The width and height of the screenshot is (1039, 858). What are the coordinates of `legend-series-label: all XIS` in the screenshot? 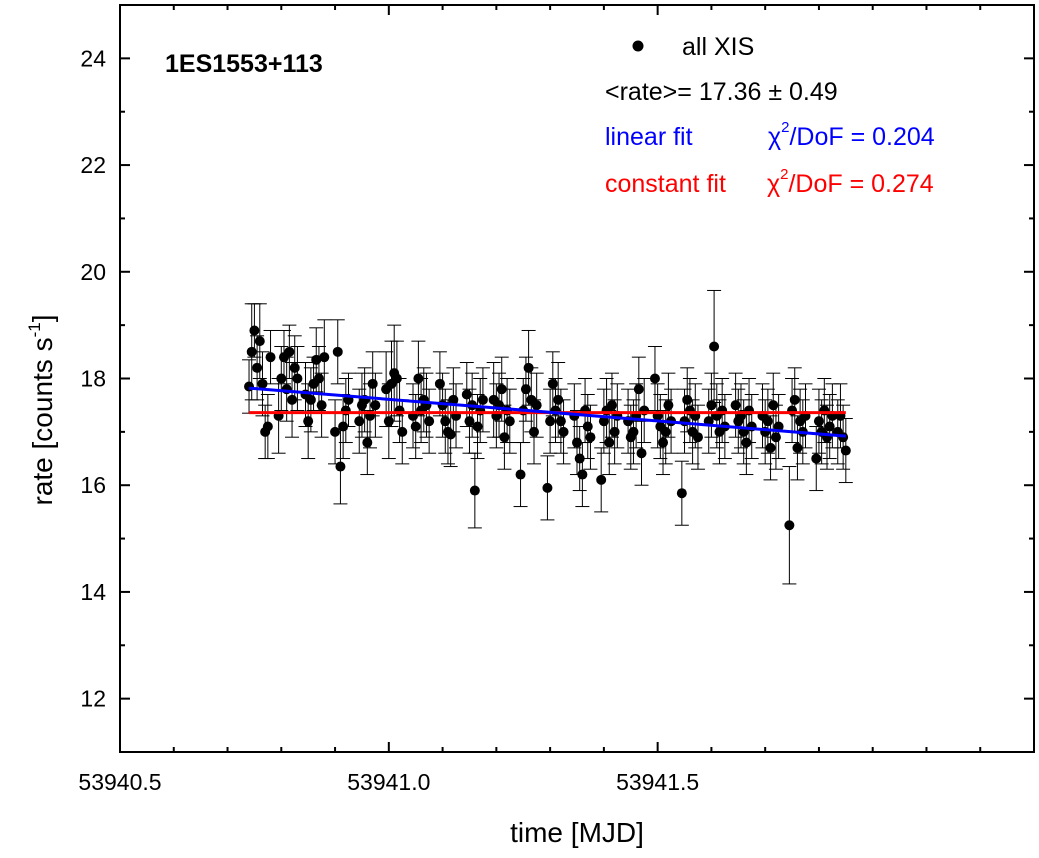 It's located at (718, 47).